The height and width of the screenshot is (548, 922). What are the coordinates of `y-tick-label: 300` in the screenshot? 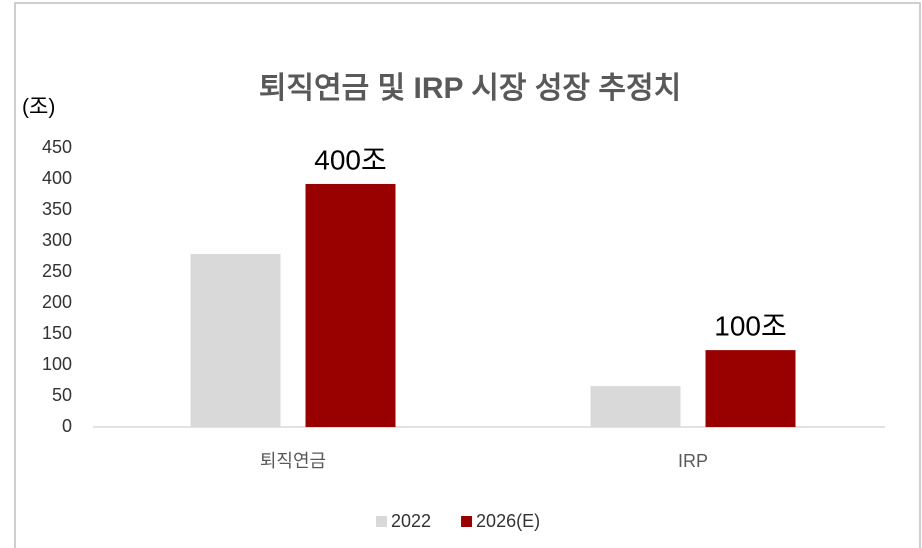 It's located at (57, 240).